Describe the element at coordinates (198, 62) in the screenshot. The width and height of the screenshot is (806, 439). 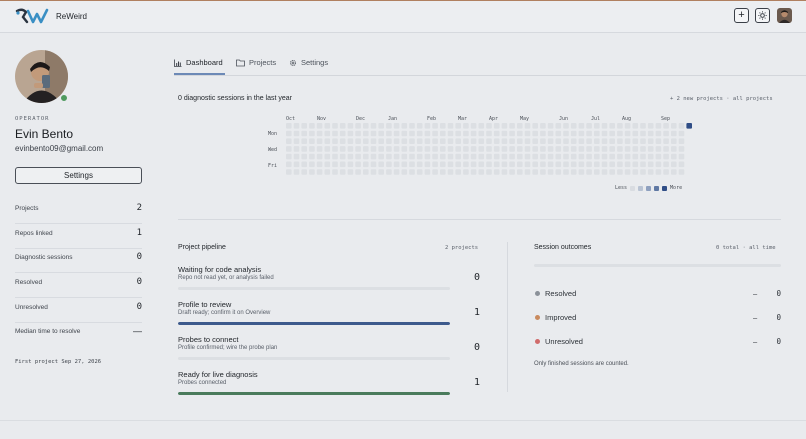
I see `tab-dashboard: Dashboard` at that location.